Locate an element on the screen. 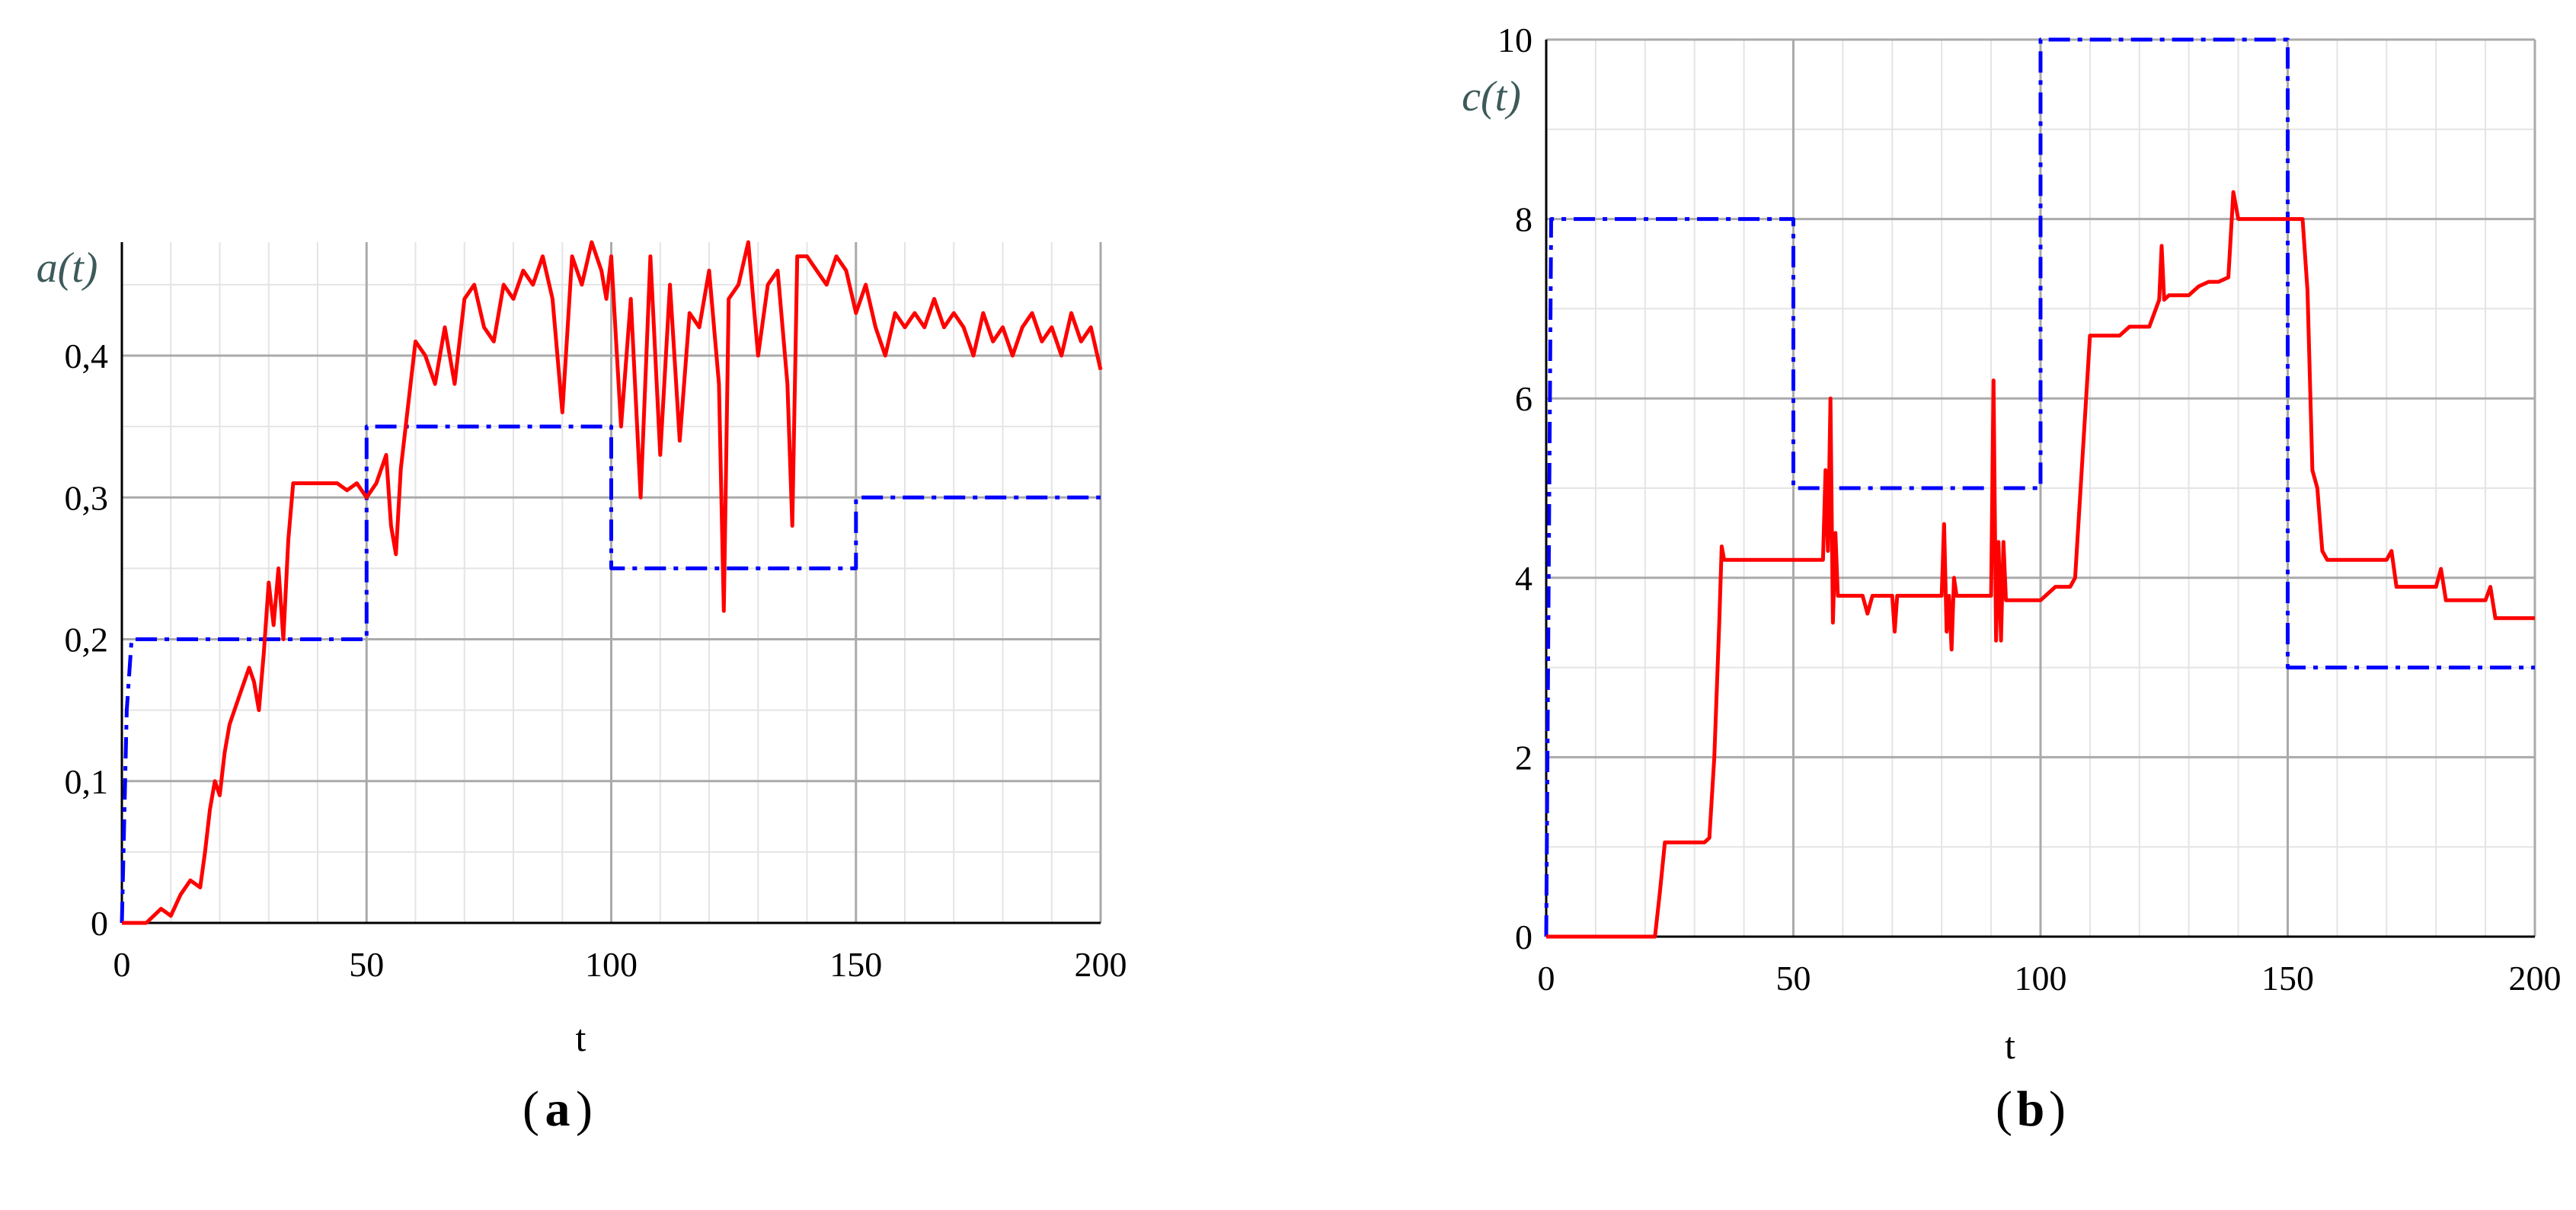  panel-label-b-close: ) is located at coordinates (2057, 1109).